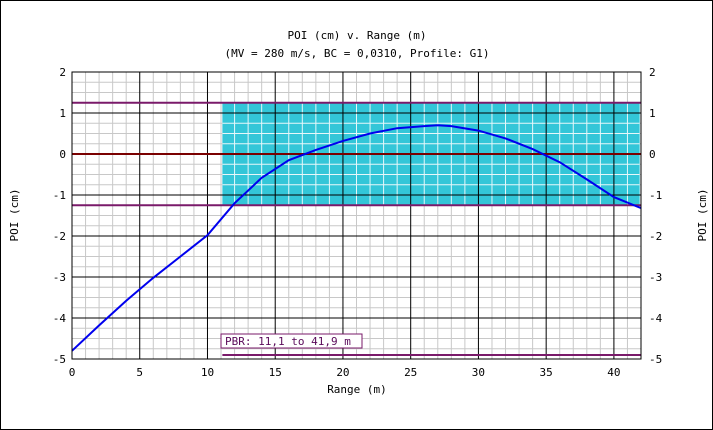 The image size is (713, 430). Describe the element at coordinates (288, 341) in the screenshot. I see `pbr-annotation-text: PBR: 11,1 to 41,9 m` at that location.